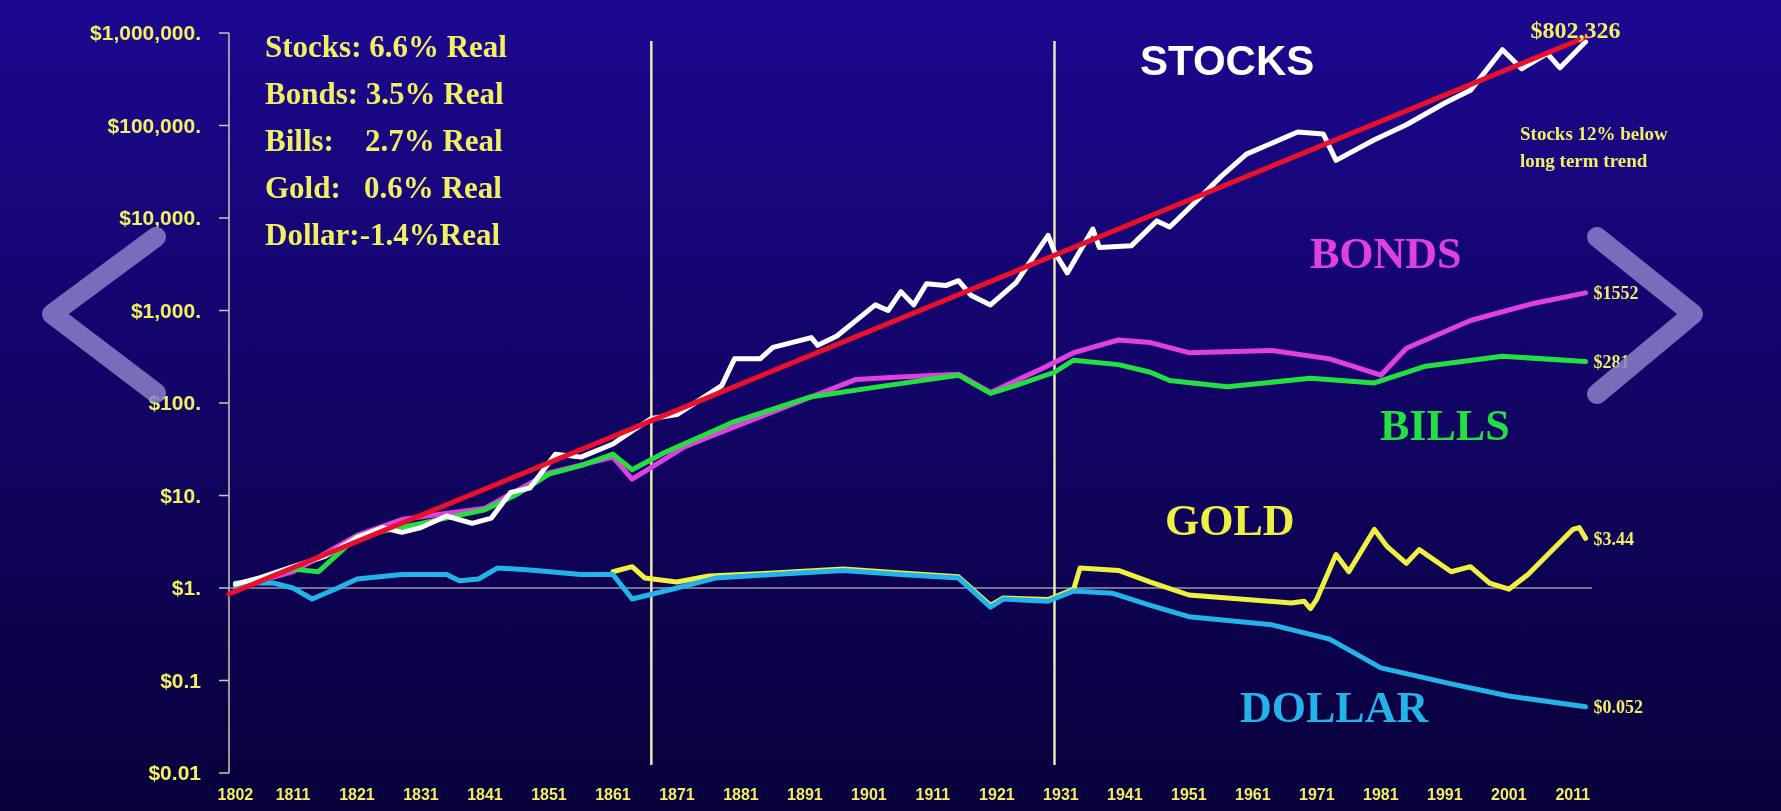 This screenshot has height=811, width=1781. What do you see at coordinates (1381, 794) in the screenshot?
I see `x-tick-label: 1981` at bounding box center [1381, 794].